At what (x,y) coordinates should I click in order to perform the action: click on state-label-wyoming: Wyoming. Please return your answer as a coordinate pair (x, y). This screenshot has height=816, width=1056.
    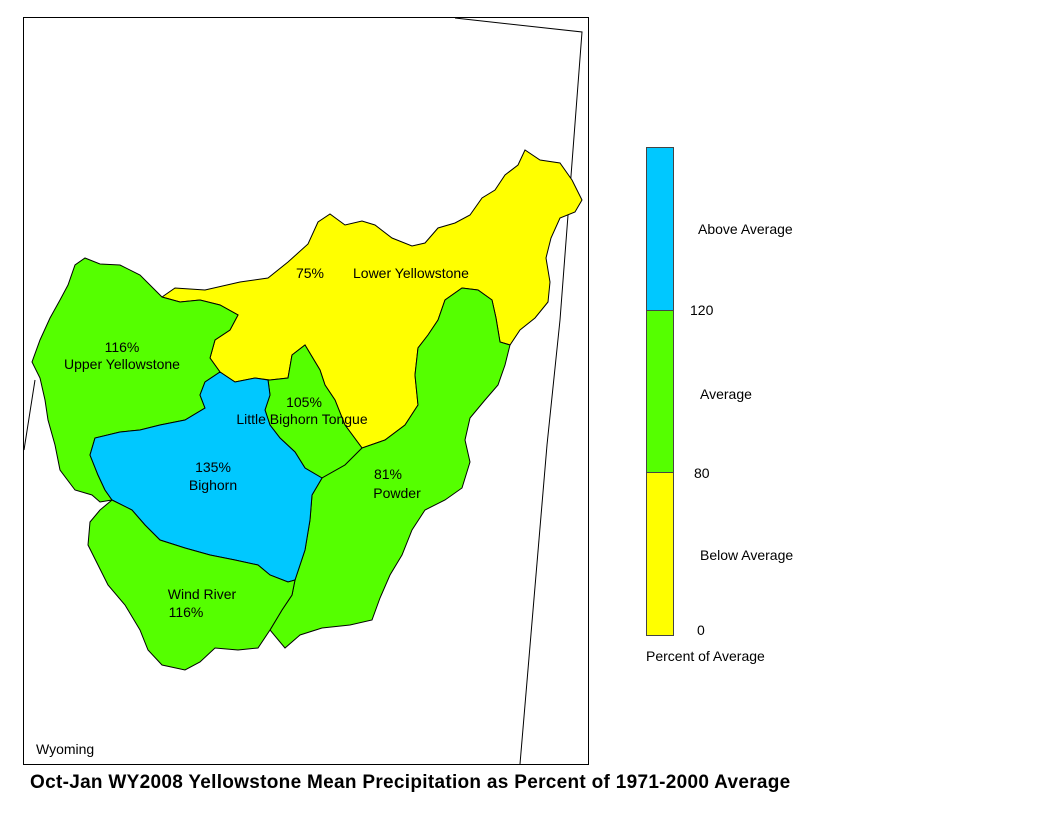
    Looking at the image, I should click on (65, 749).